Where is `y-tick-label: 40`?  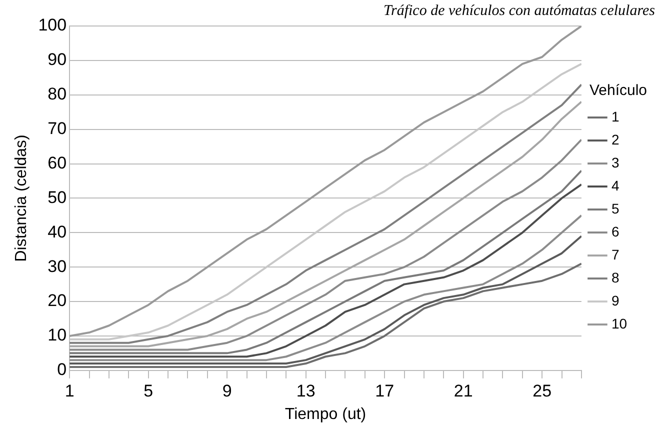
y-tick-label: 40 is located at coordinates (57, 232).